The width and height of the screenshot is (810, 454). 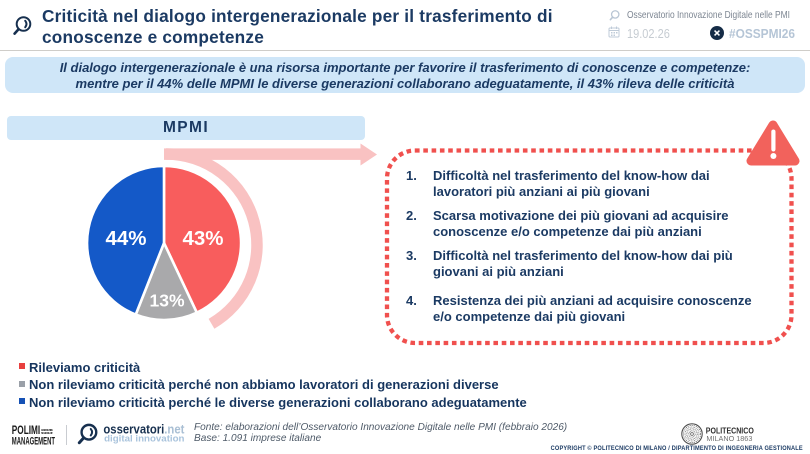 What do you see at coordinates (144, 429) in the screenshot?
I see `svg-text: osservatori.net` at bounding box center [144, 429].